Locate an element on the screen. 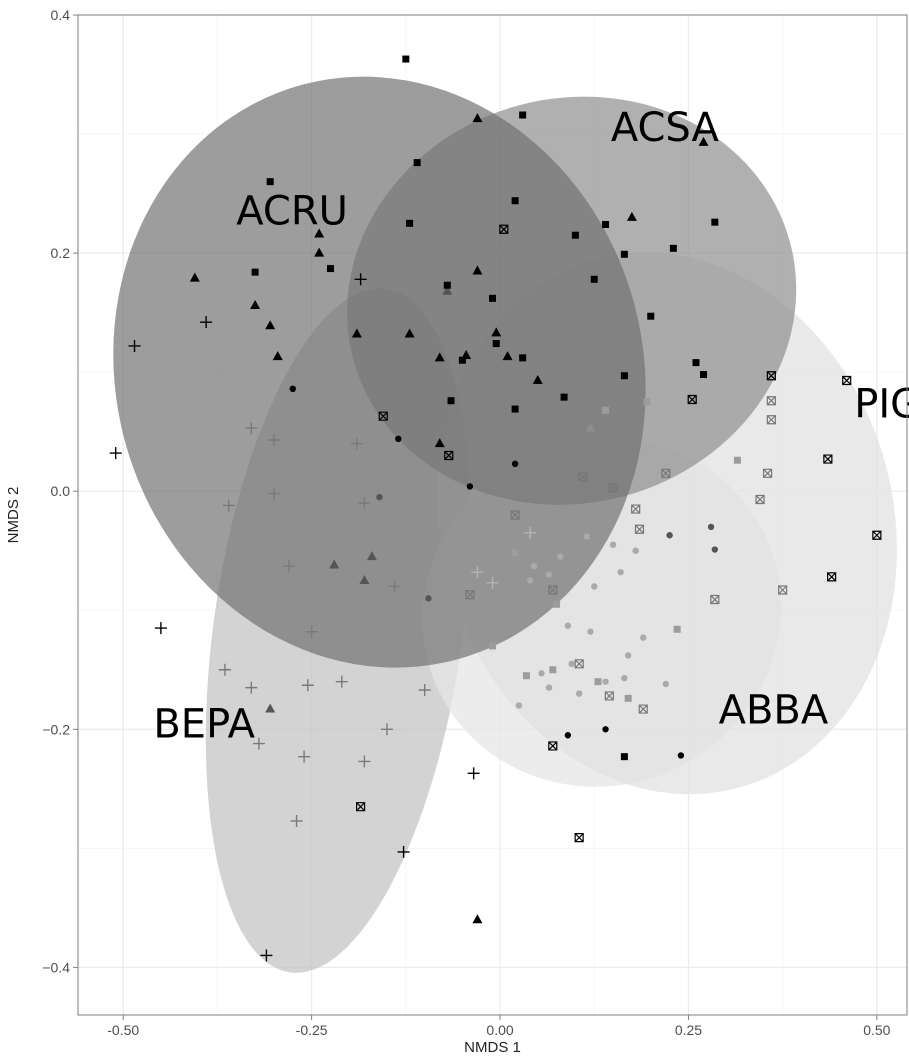 The image size is (909, 1057). y-tick-label: −0.4 is located at coordinates (56, 967).